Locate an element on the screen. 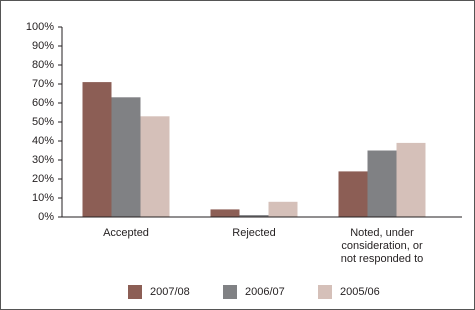 The width and height of the screenshot is (475, 310). y-tick-label: 60% is located at coordinates (43, 103).